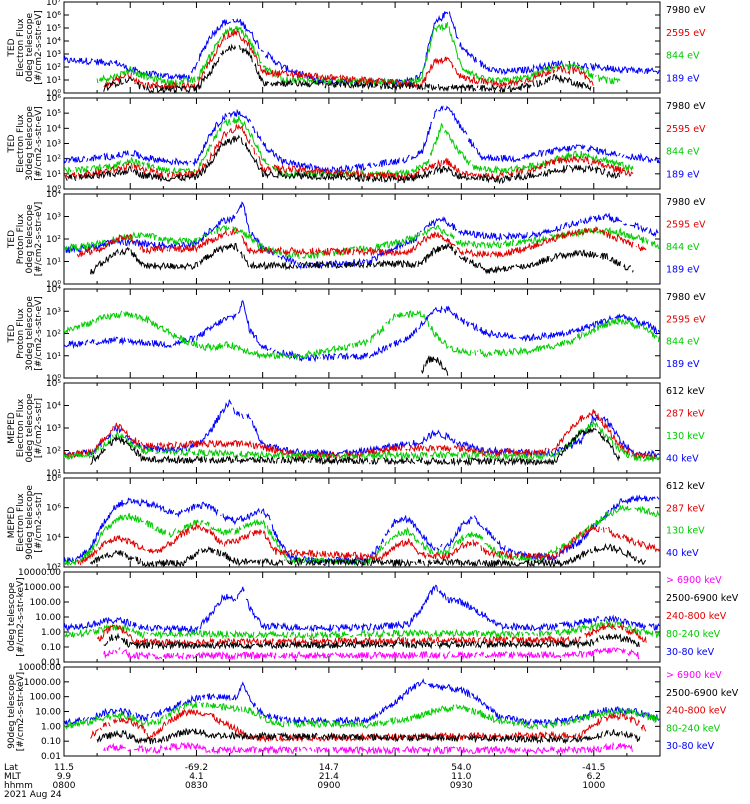 This screenshot has width=750, height=804. Describe the element at coordinates (696, 616) in the screenshot. I see `panel-7-legend-red: 240-800 keV` at that location.